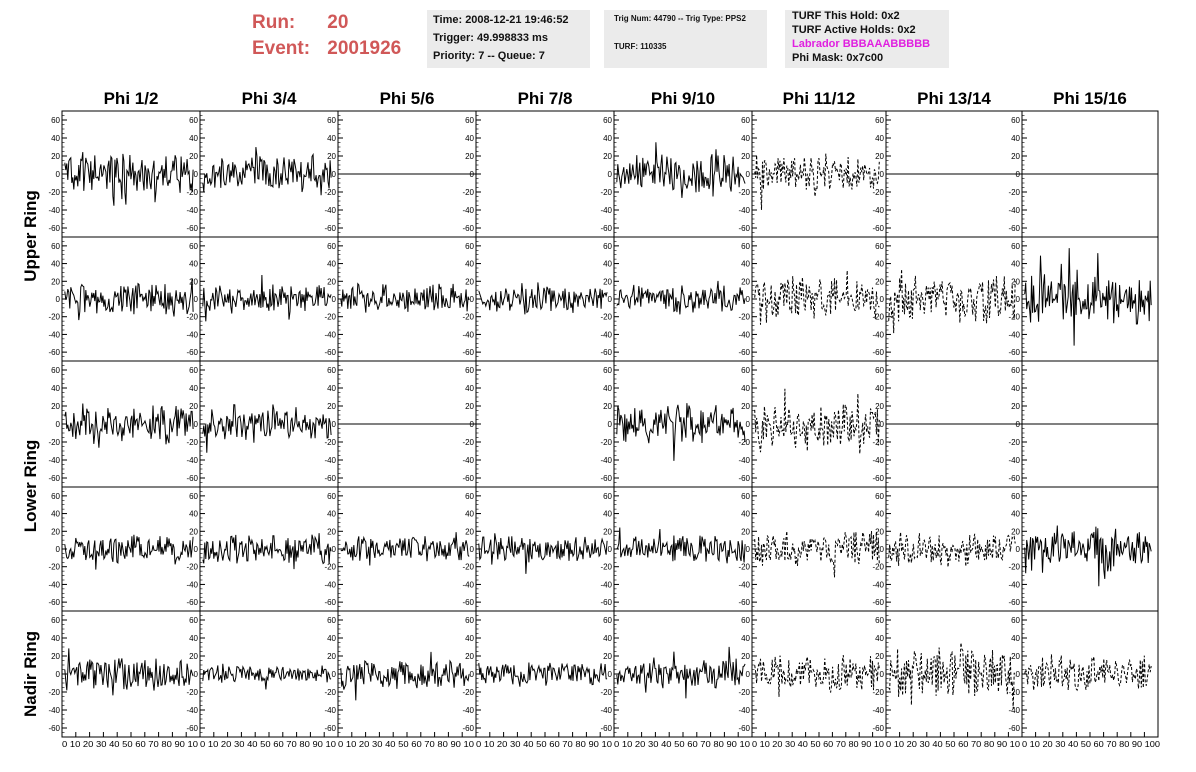 Image resolution: width=1196 pixels, height=772 pixels. I want to click on waveform-trace-r2-c4, so click(543, 298).